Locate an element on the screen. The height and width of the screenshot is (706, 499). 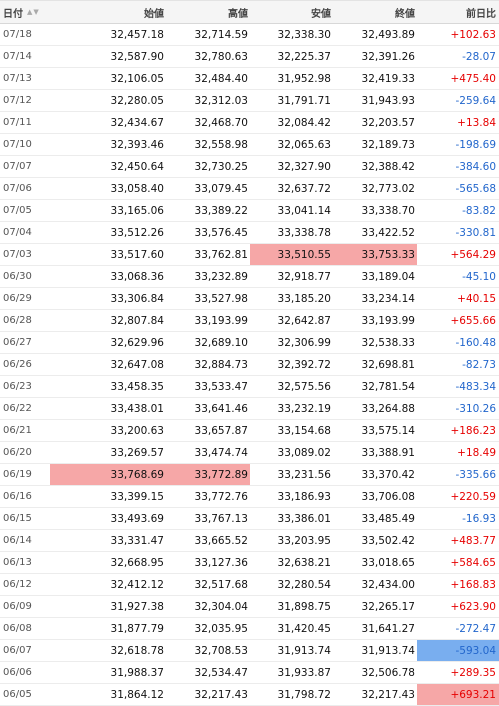
cell-change: -160.48 is located at coordinates (475, 342).